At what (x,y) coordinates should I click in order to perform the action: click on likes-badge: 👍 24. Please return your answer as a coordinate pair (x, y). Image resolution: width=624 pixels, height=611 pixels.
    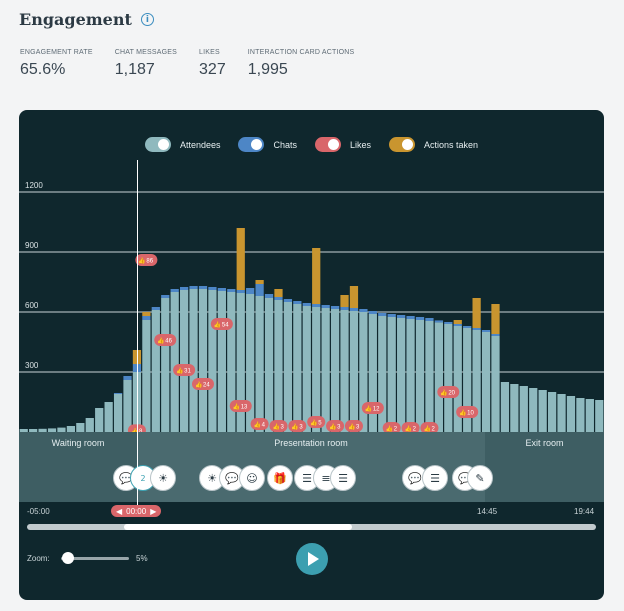
    Looking at the image, I should click on (202, 384).